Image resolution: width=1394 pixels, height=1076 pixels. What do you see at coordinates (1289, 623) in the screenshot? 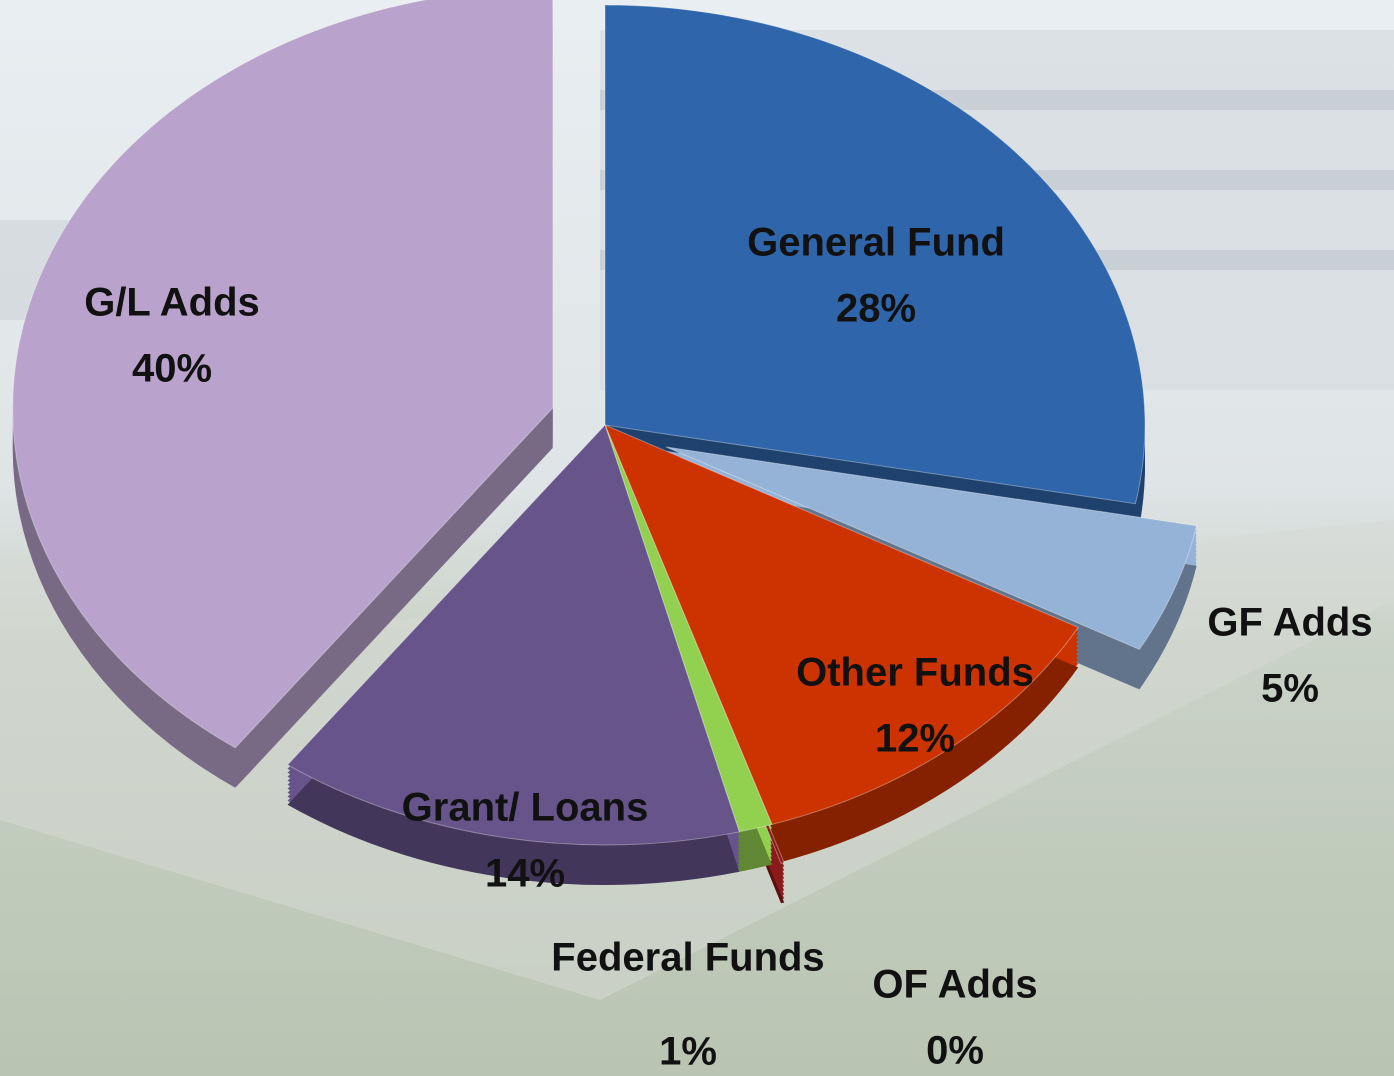
I see `slice-label: GF Adds` at bounding box center [1289, 623].